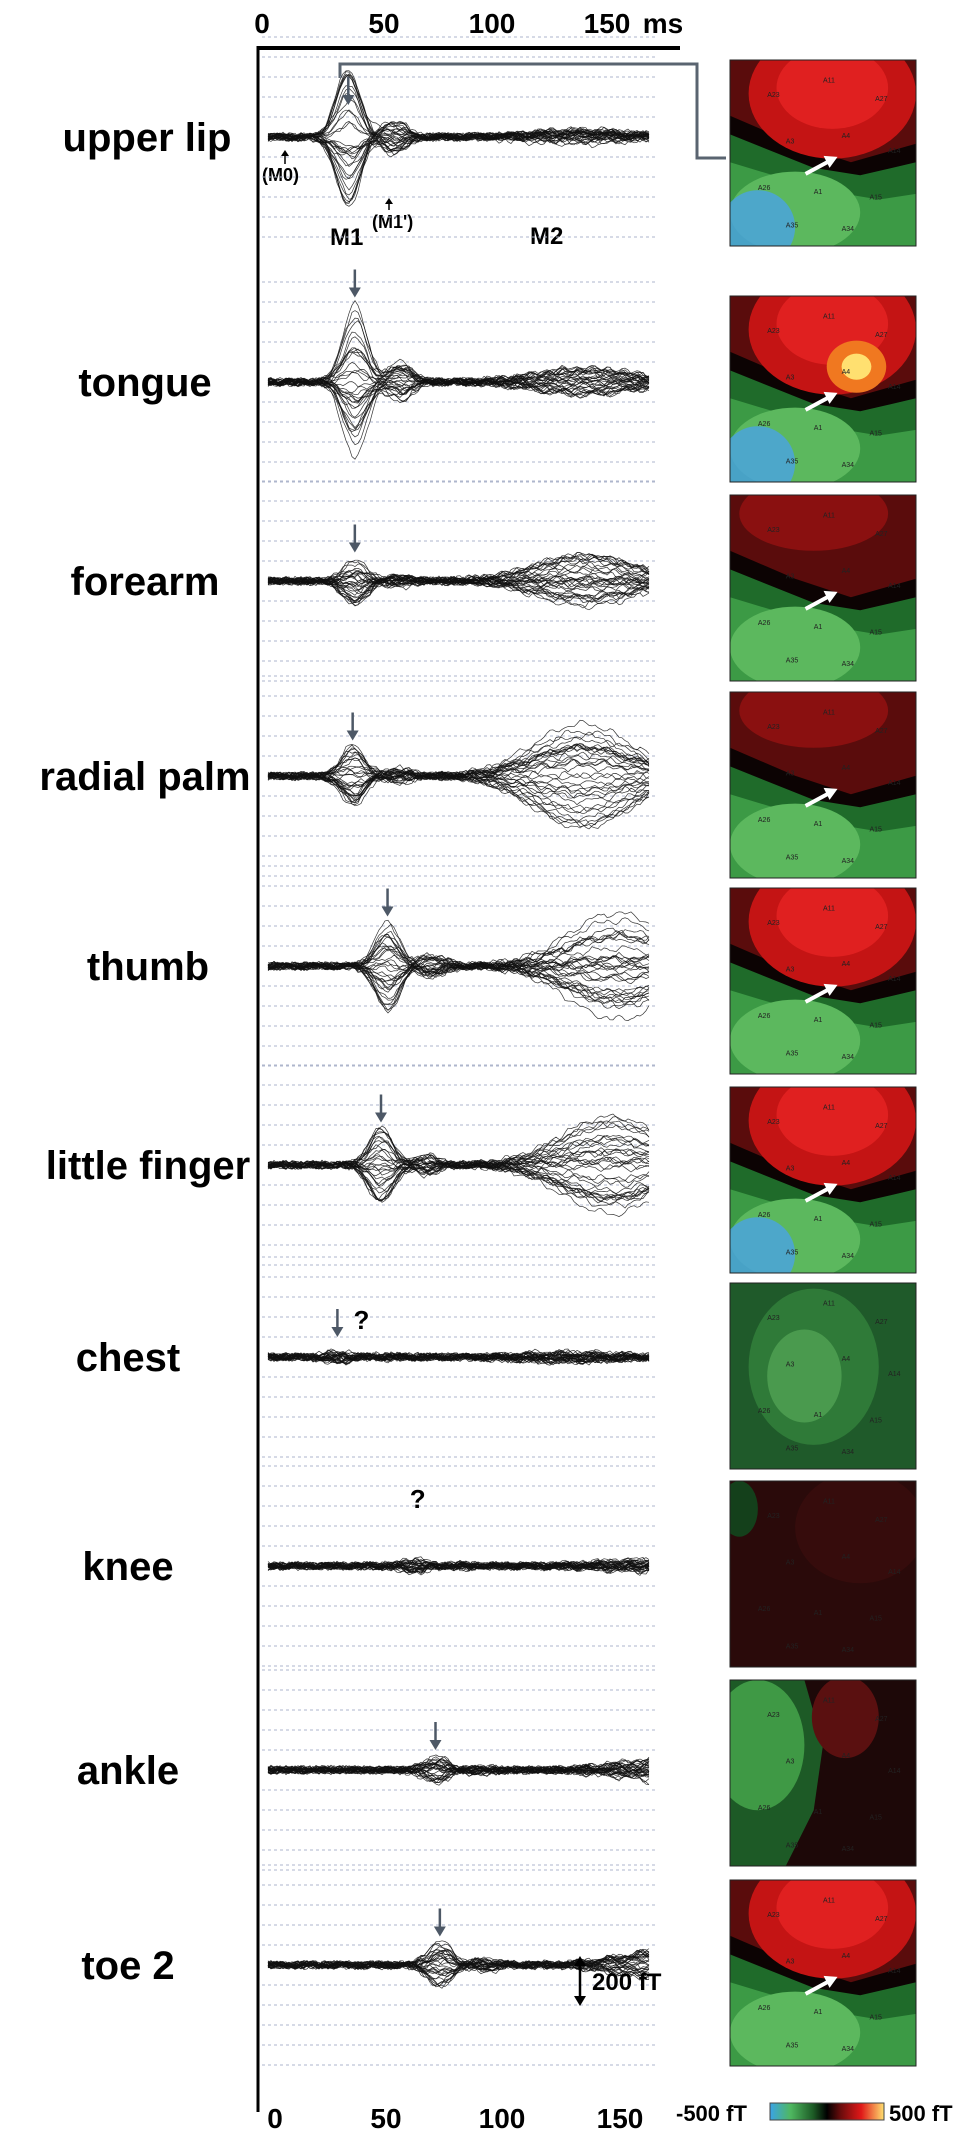 This screenshot has width=972, height=2130. What do you see at coordinates (546, 236) in the screenshot?
I see `annotation-m2: M2` at bounding box center [546, 236].